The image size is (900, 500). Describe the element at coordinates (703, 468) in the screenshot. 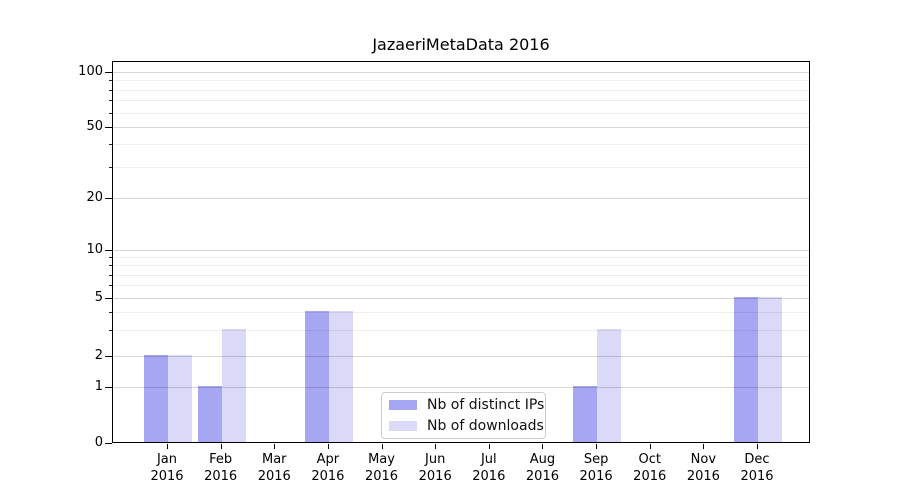

I see `x-tick-label-nov: Nov 2016` at that location.